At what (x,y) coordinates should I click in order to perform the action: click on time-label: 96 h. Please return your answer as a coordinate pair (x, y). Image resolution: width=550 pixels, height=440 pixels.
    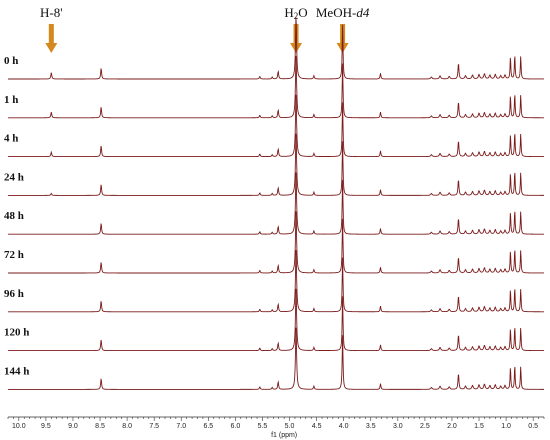
    Looking at the image, I should click on (14, 294).